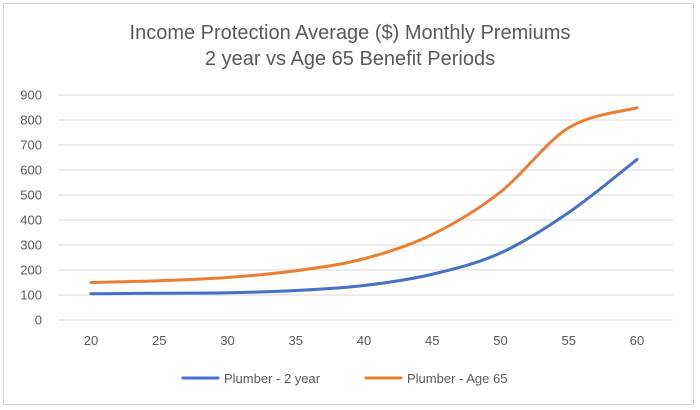 This screenshot has width=700, height=410. I want to click on x-tick-label: 60, so click(637, 340).